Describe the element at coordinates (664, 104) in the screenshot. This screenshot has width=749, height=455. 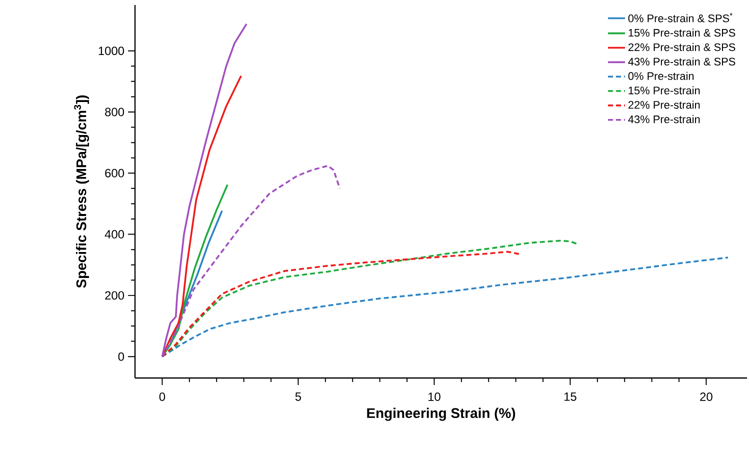
I see `legend-label: 22% Pre-strain` at that location.